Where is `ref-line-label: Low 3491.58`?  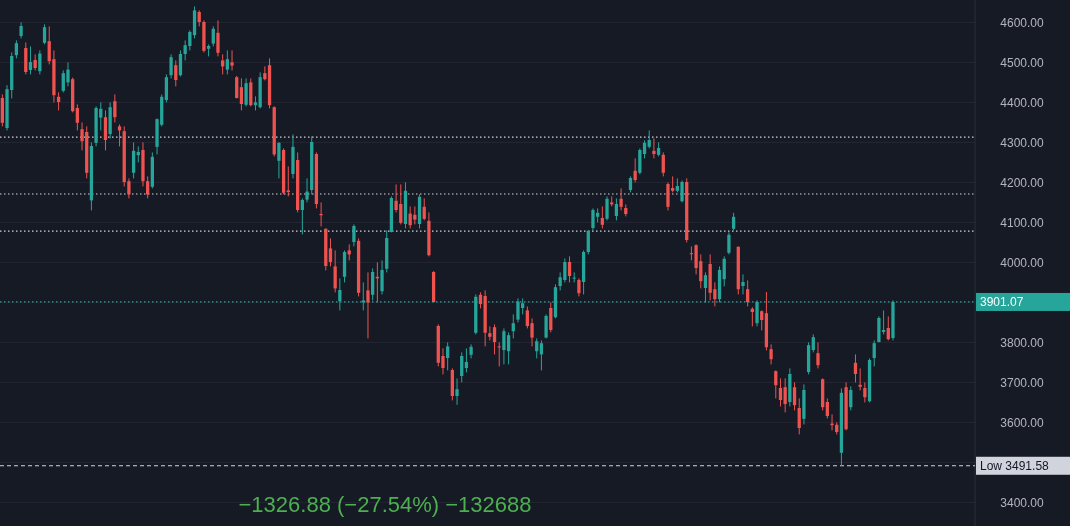 ref-line-label: Low 3491.58 is located at coordinates (1015, 465).